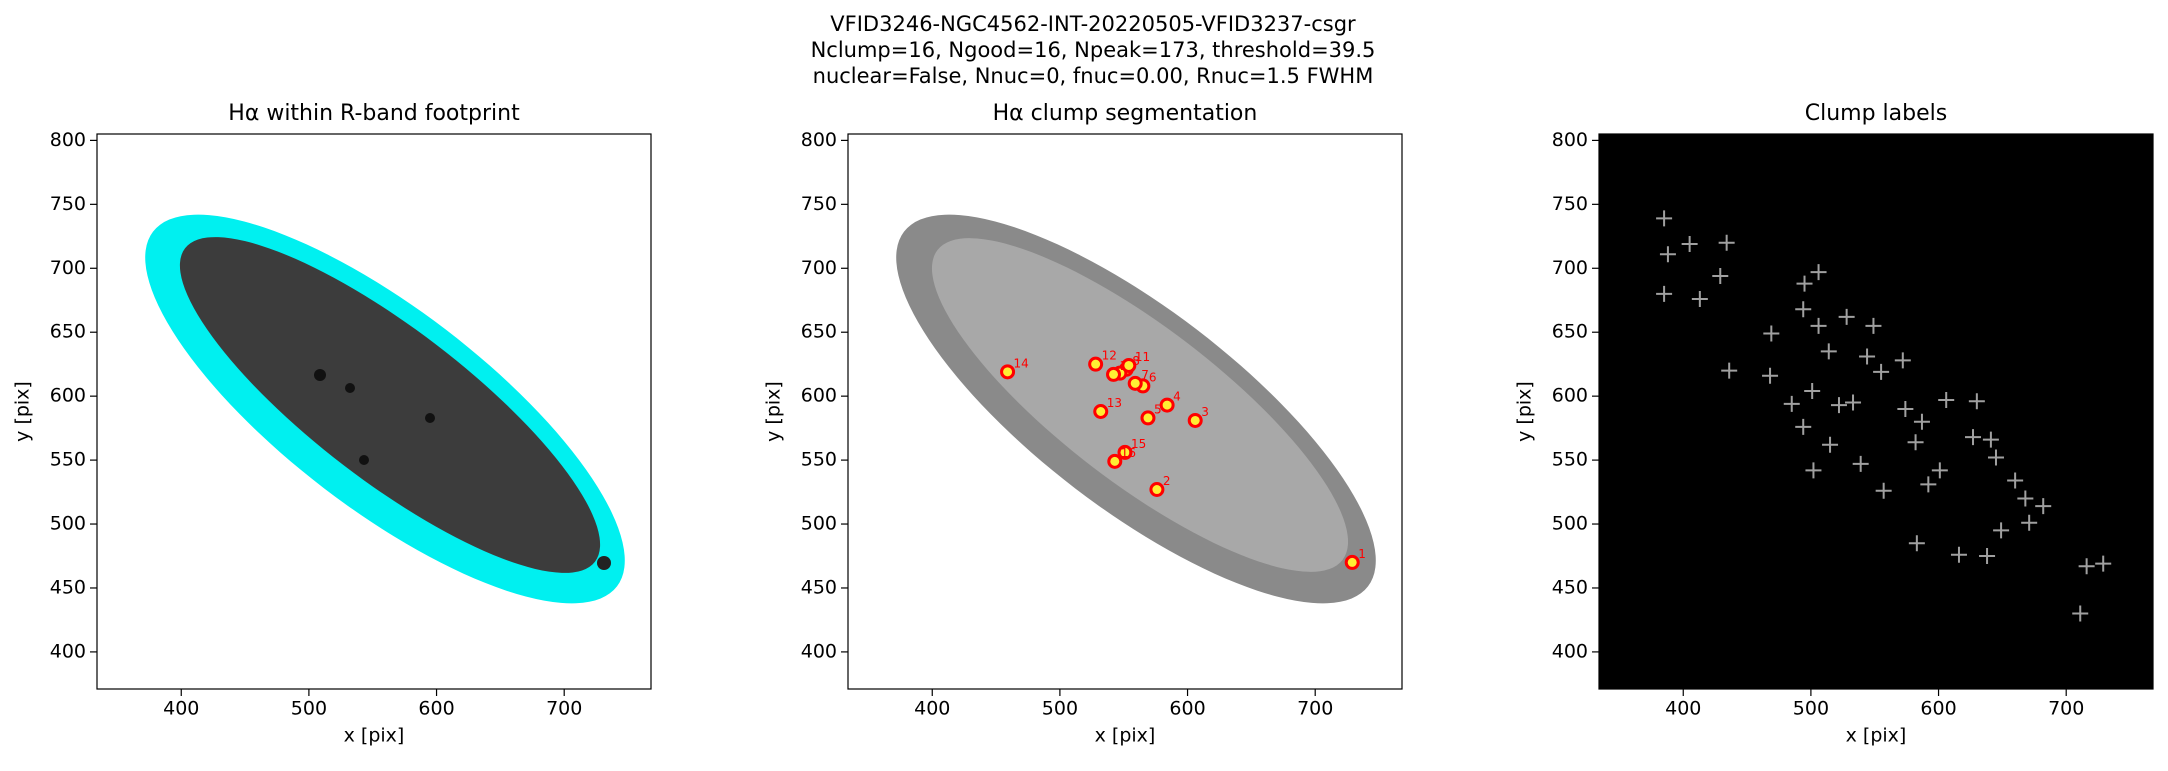 The image size is (2168, 771). Describe the element at coordinates (1114, 403) in the screenshot. I see `clump-label: 13` at that location.